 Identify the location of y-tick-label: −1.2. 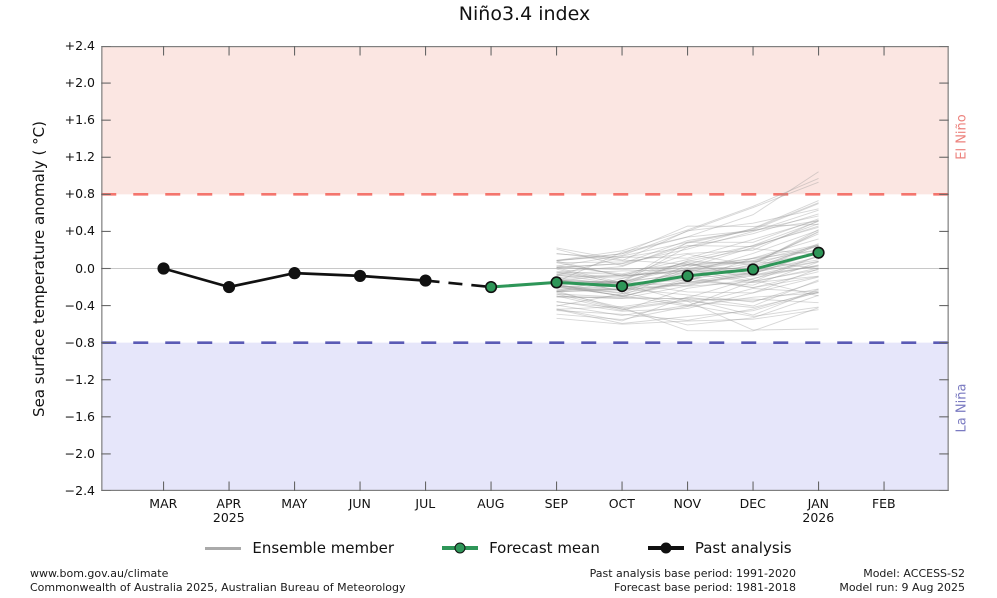
(79, 379).